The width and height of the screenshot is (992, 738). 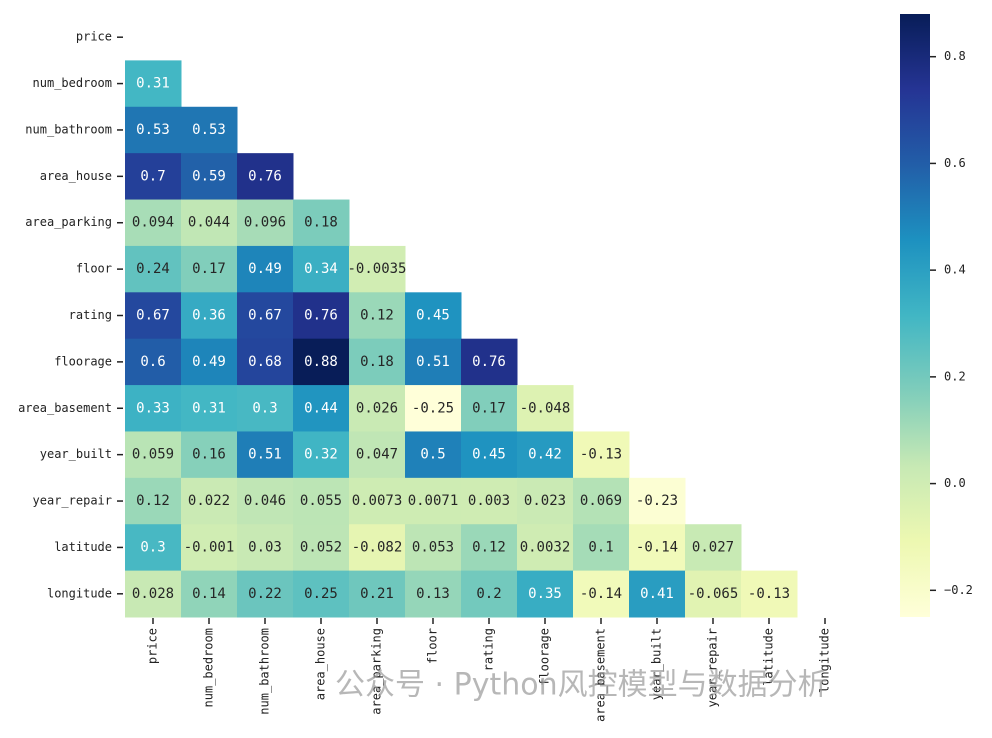 I want to click on cell-label: 0.6, so click(x=152, y=362).